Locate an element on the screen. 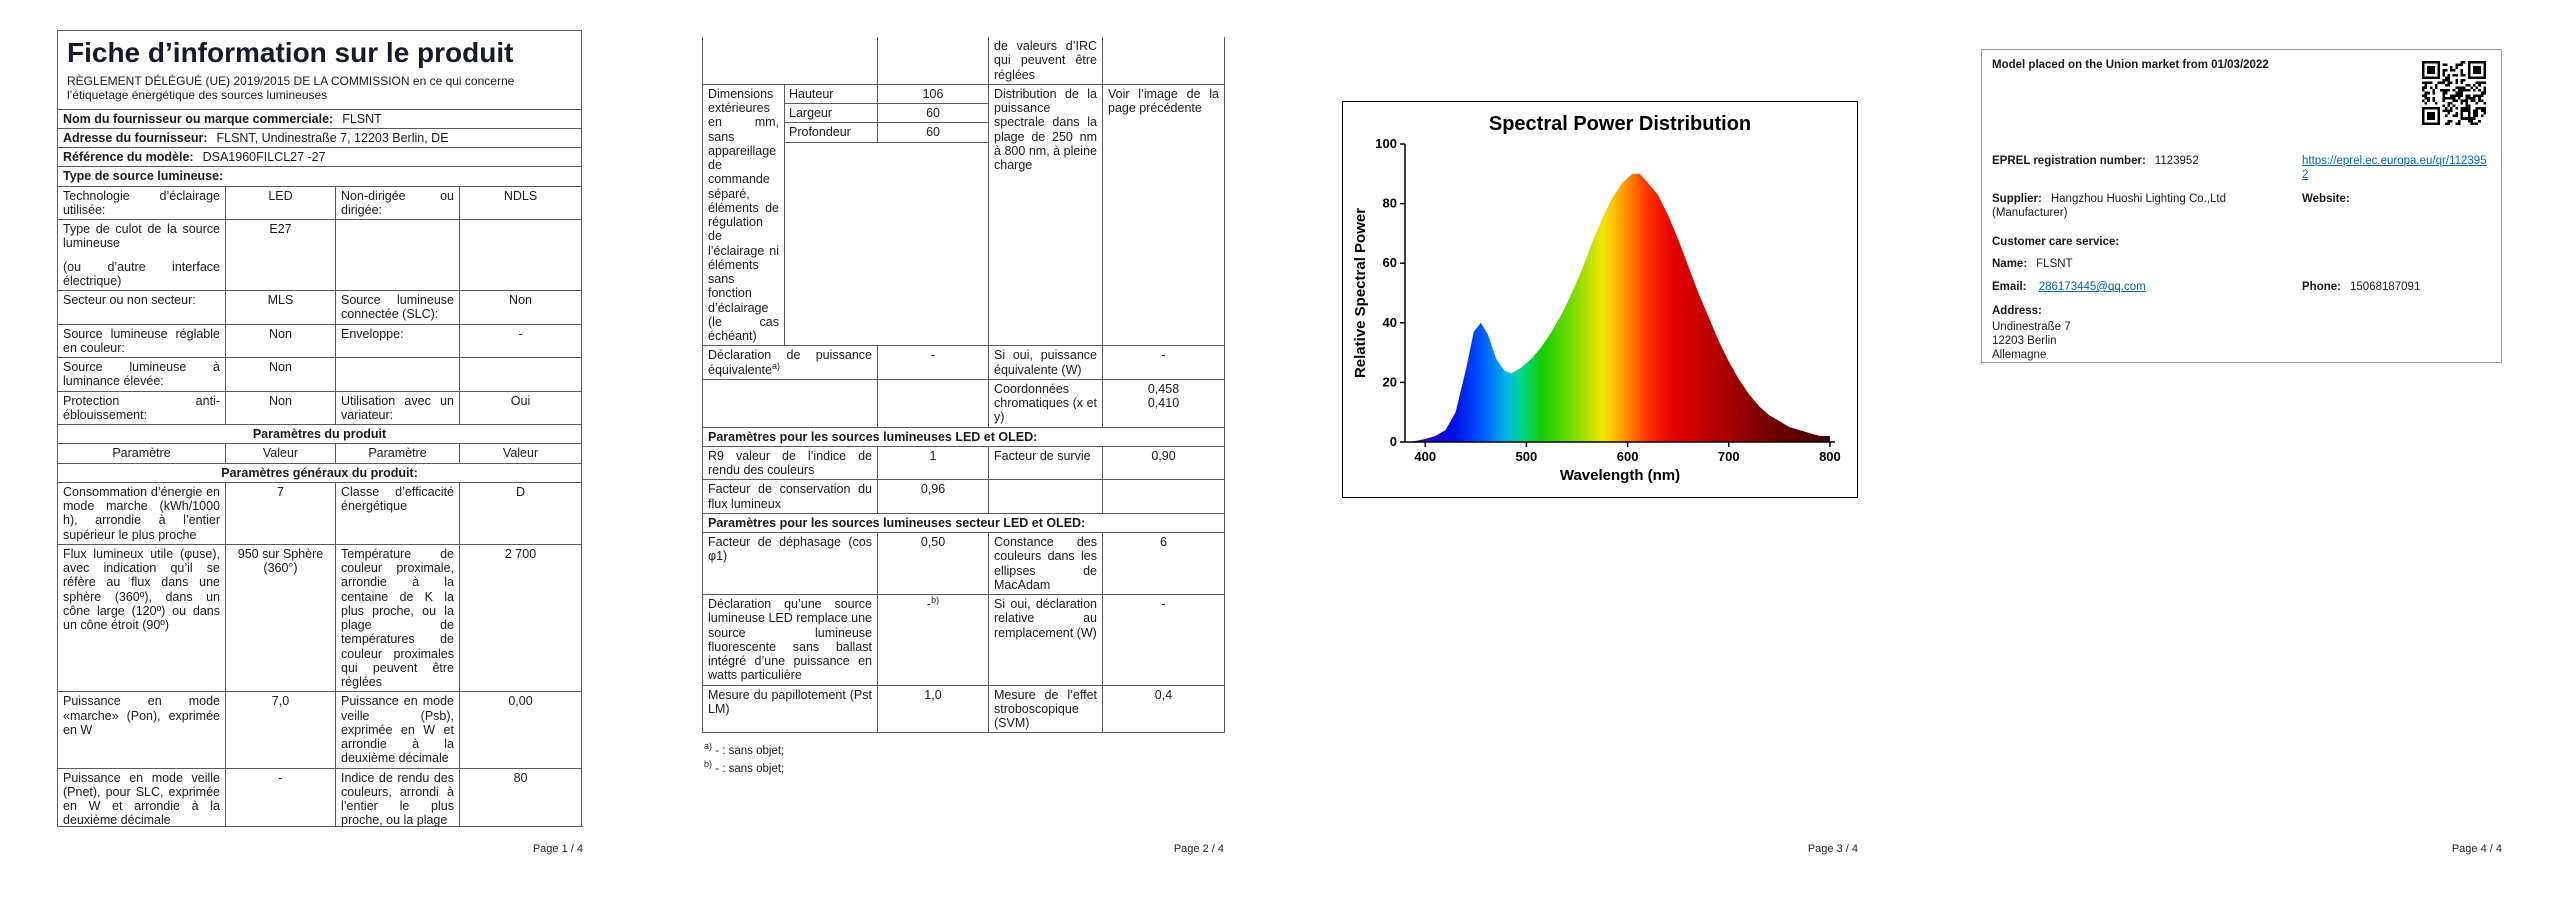 This screenshot has width=2560, height=905. cell-label: Facteur de conservation du flux lumineux is located at coordinates (790, 496).